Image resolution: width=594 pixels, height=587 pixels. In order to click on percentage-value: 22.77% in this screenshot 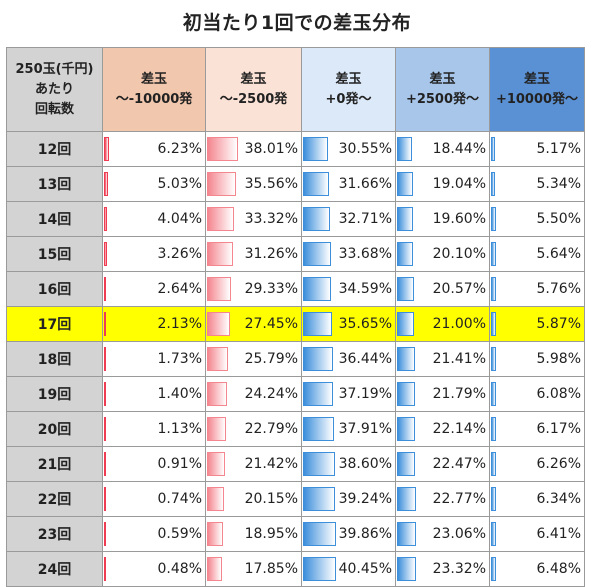, I will do `click(459, 499)`.